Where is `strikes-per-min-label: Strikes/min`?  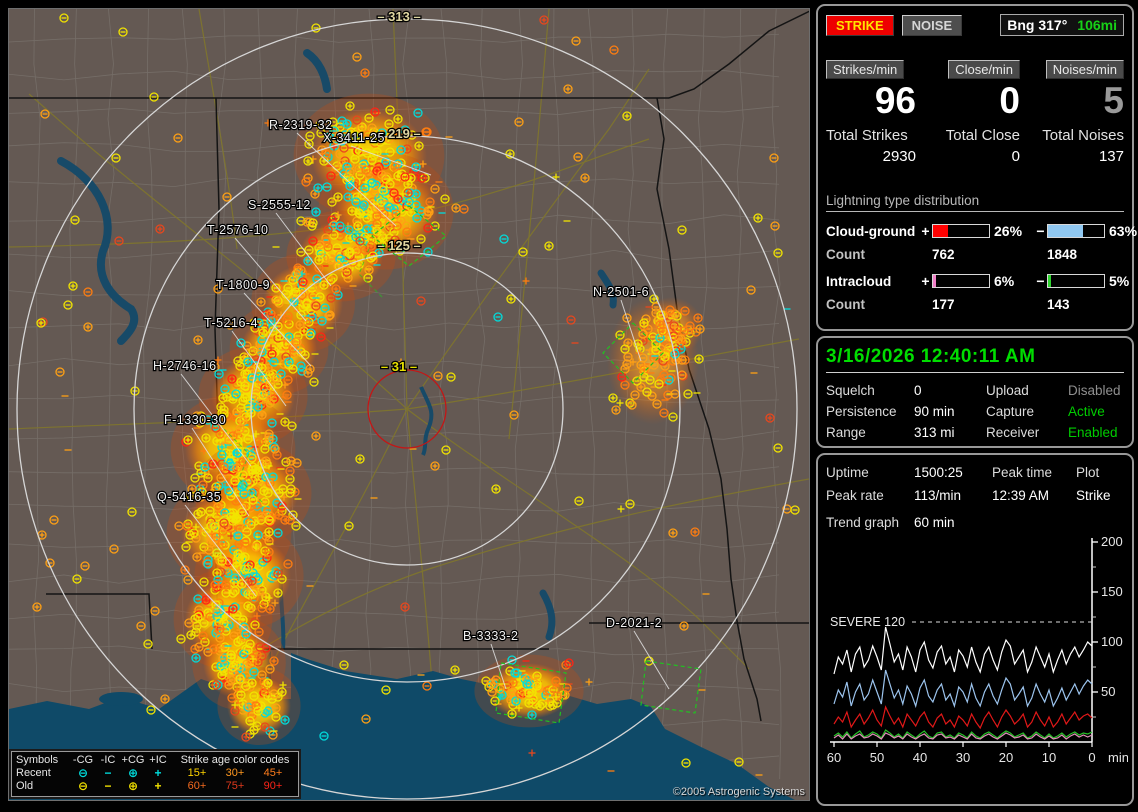
strikes-per-min-label: Strikes/min is located at coordinates (865, 69).